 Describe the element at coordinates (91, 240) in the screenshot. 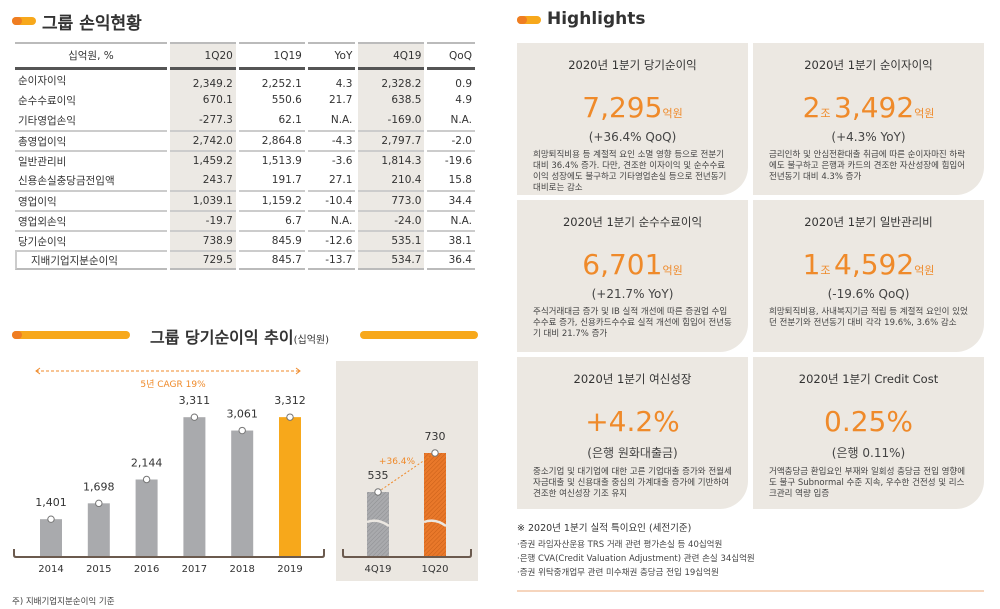

I see `table-cell: 당기순이익` at that location.